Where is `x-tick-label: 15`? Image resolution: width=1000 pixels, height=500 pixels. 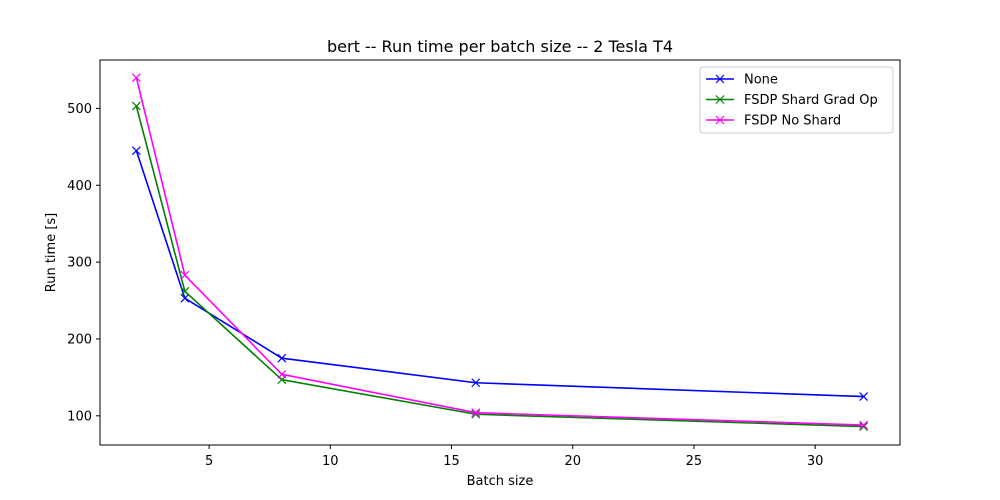
x-tick-label: 15 is located at coordinates (451, 461).